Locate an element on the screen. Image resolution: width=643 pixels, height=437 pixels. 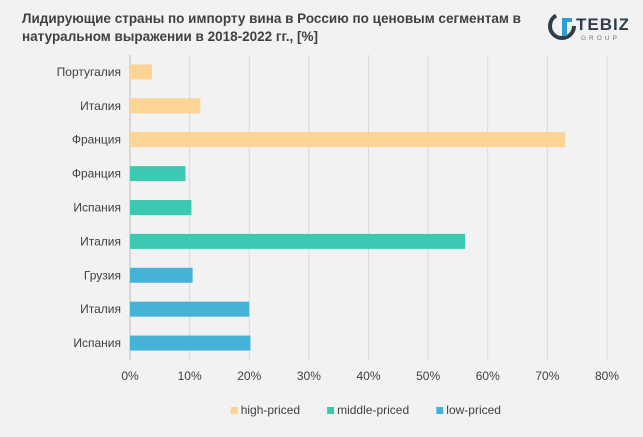
legend-label-1: middle-priced is located at coordinates (373, 410).